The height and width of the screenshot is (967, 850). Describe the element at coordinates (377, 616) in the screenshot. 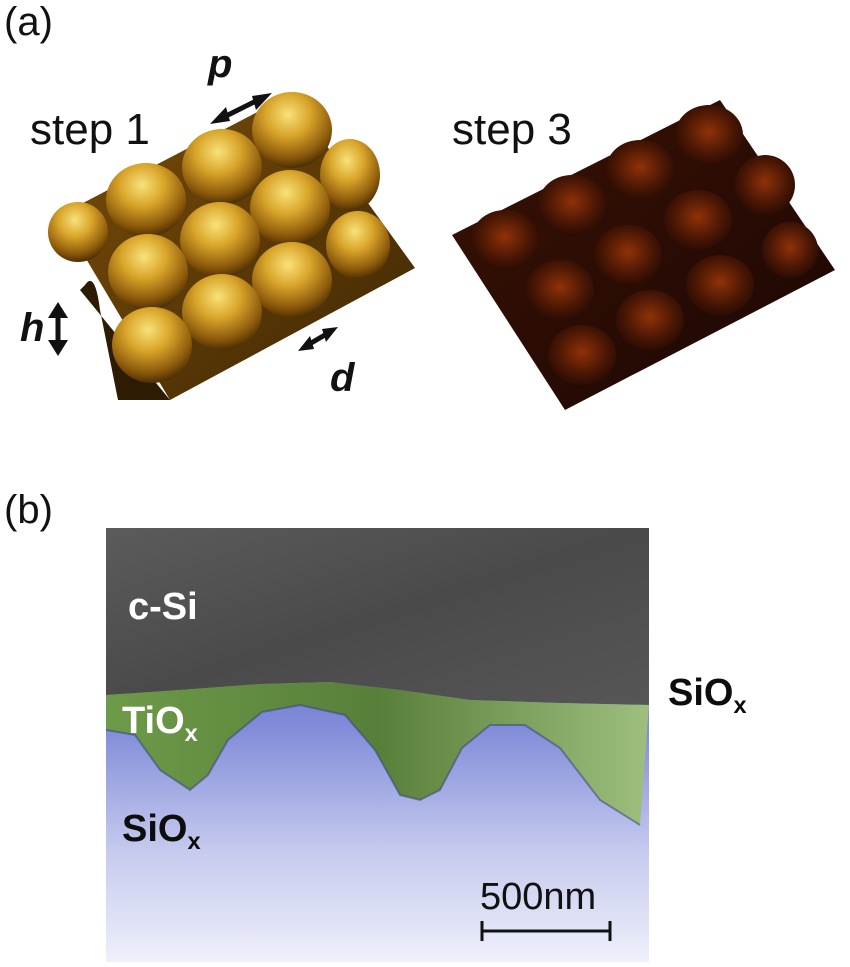

I see `c-si-region` at that location.